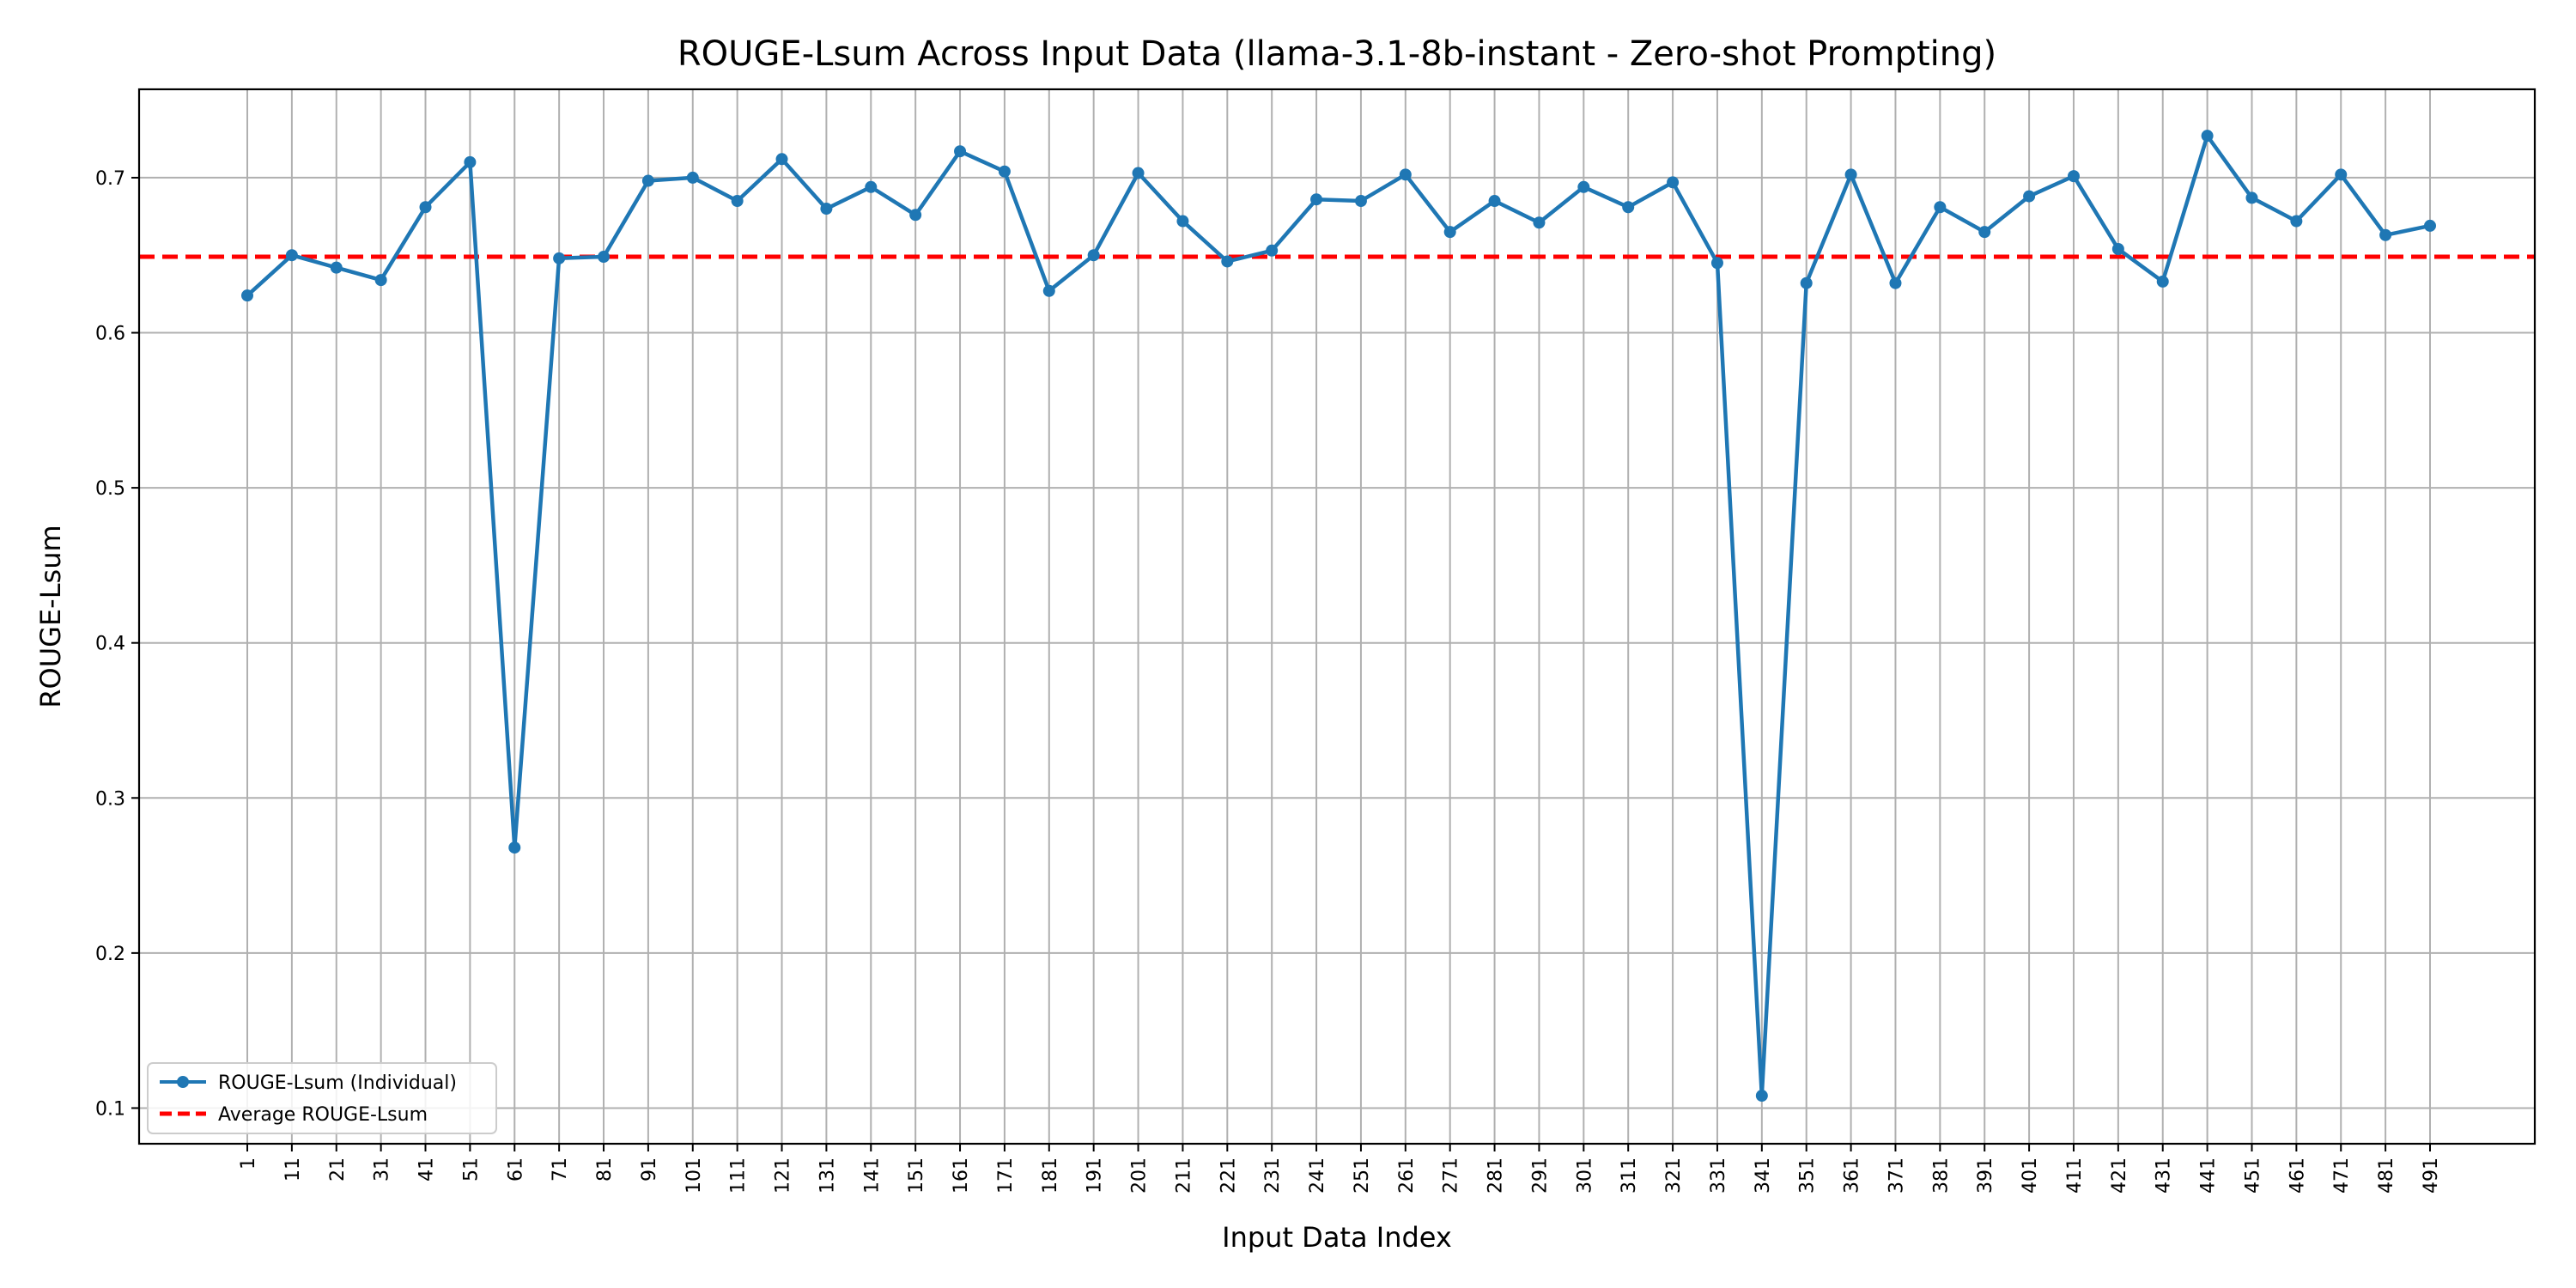 The width and height of the screenshot is (2576, 1288). I want to click on y-tick-label: 0.7, so click(110, 179).